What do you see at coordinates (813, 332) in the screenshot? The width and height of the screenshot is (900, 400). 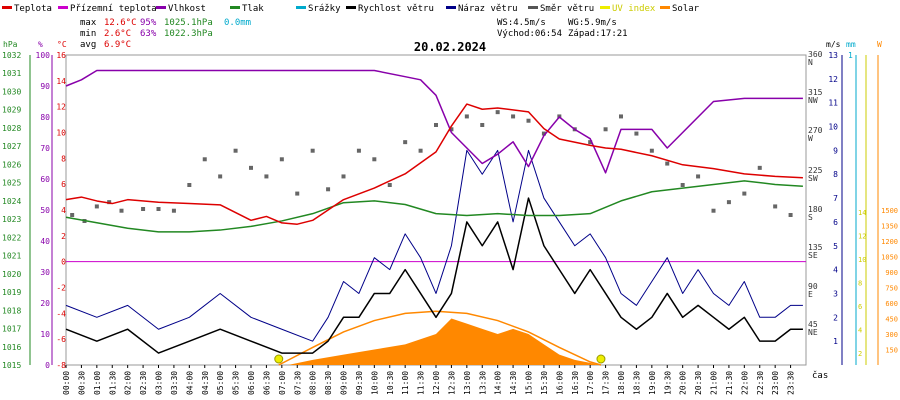 I see `dir-tick: NE` at bounding box center [813, 332].